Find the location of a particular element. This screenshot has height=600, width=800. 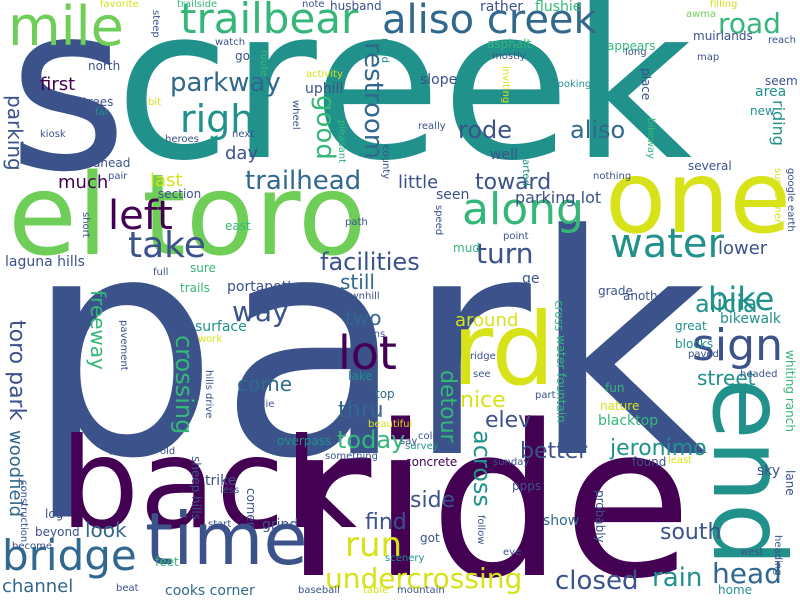

word-trees: trees is located at coordinates (98, 102).